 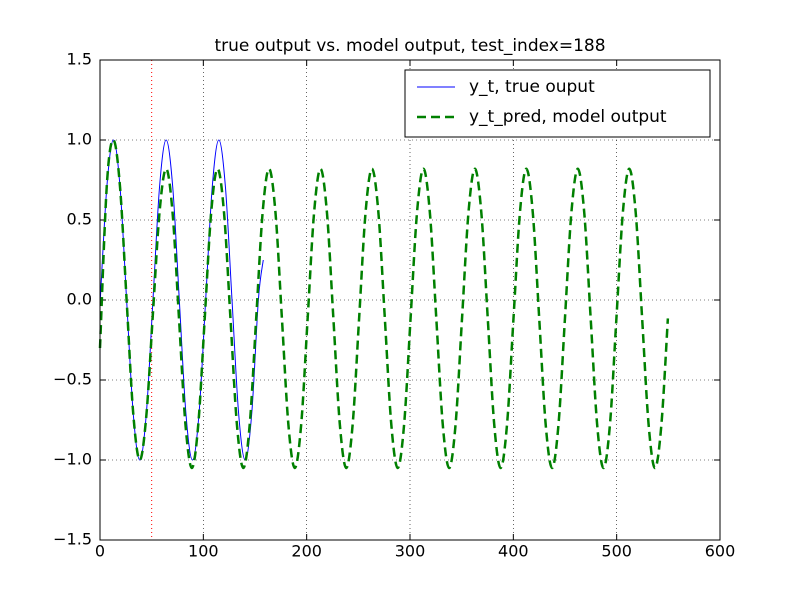 I want to click on legend-label: y_t, true ouput, so click(x=532, y=87).